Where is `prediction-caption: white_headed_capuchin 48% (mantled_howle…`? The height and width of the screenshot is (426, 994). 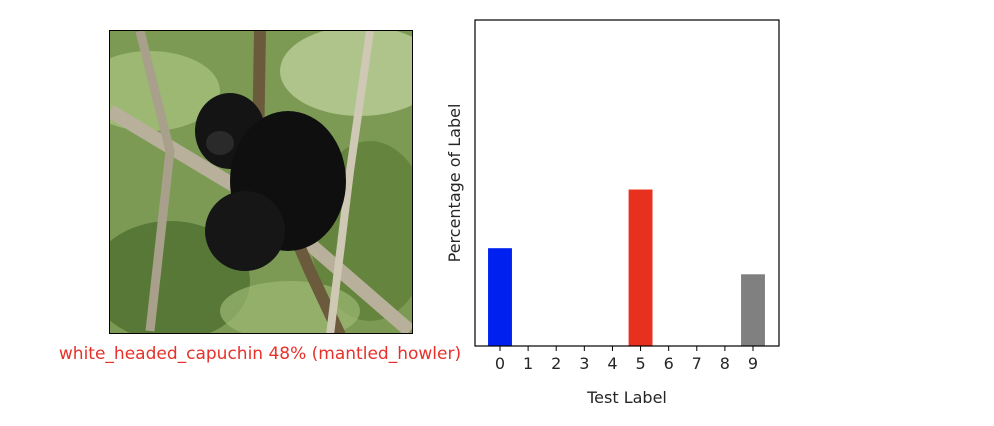 prediction-caption: white_headed_capuchin 48% (mantled_howle… is located at coordinates (260, 354).